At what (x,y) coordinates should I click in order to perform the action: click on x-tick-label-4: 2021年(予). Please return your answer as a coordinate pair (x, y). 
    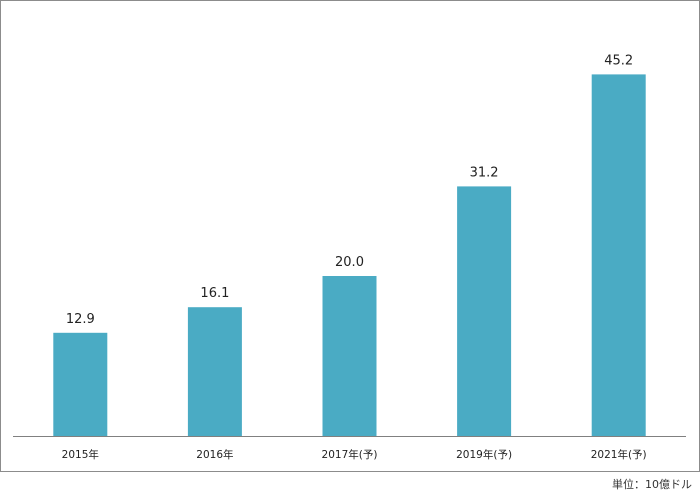
    Looking at the image, I should click on (619, 454).